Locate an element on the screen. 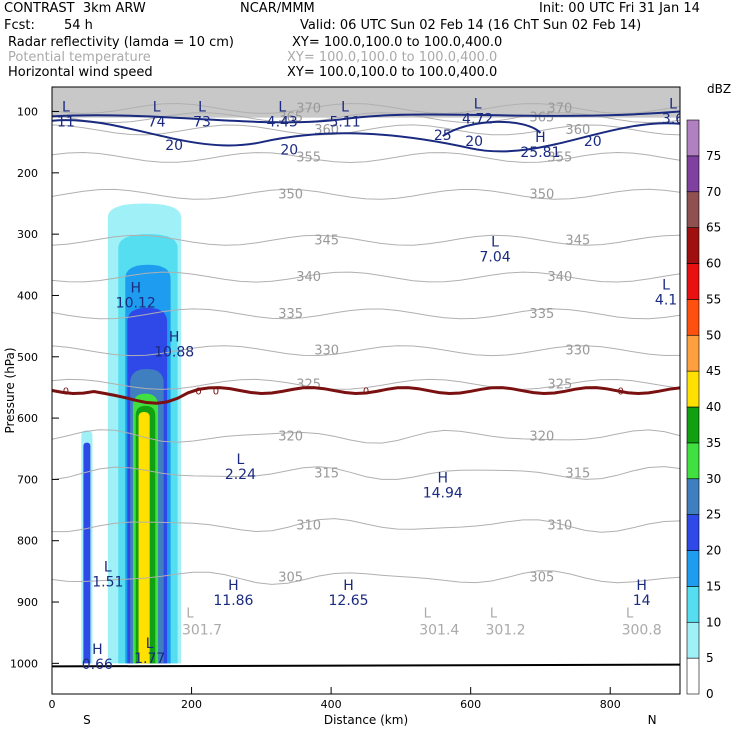 The width and height of the screenshot is (740, 740). wind-label-25: 25 is located at coordinates (443, 136).